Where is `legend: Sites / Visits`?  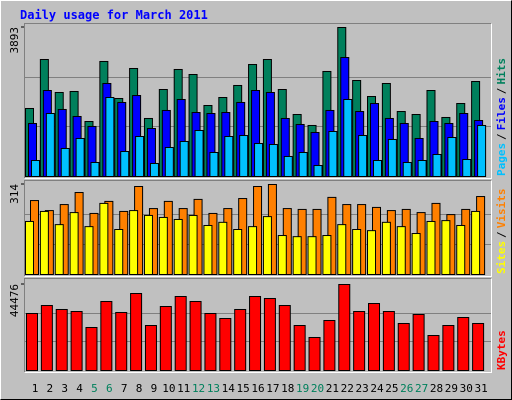 legend: Sites / Visits is located at coordinates (501, 232).